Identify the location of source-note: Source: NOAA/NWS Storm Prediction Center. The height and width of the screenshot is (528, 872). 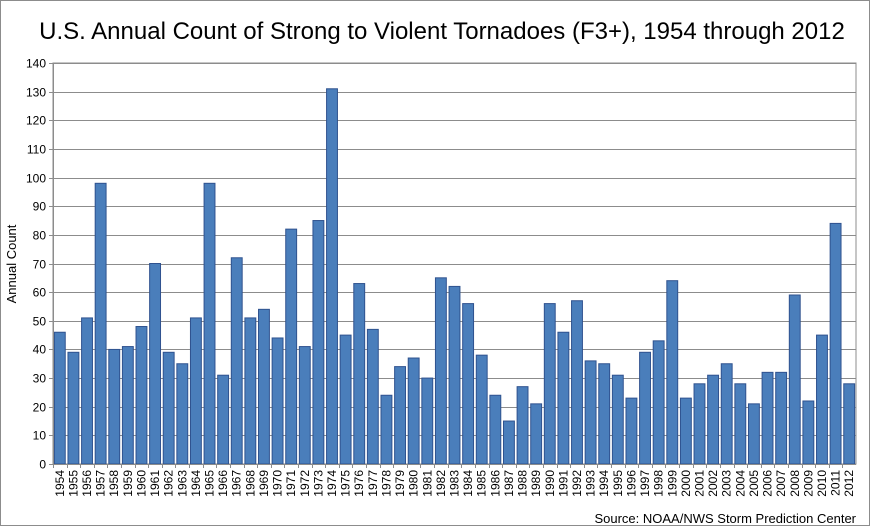
(725, 518).